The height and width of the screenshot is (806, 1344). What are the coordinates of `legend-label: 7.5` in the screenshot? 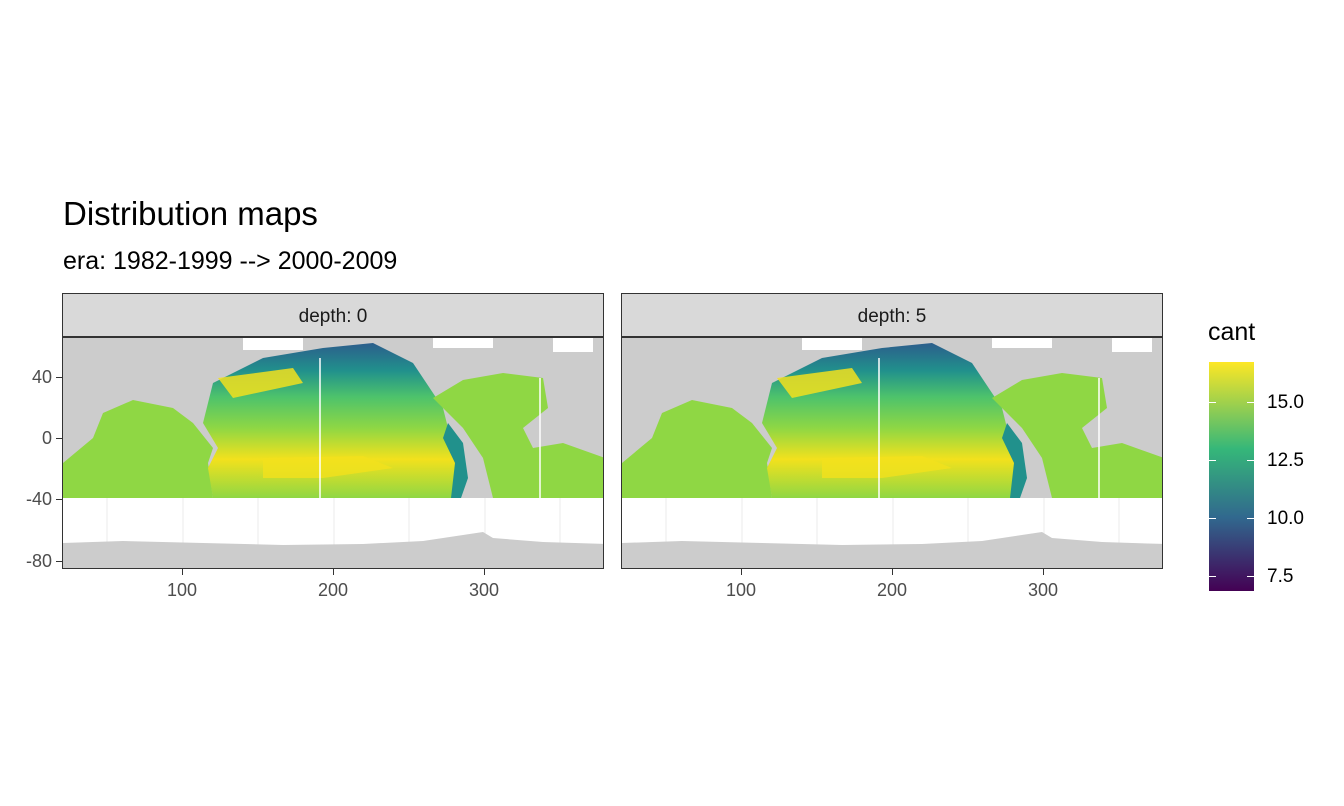 It's located at (1280, 576).